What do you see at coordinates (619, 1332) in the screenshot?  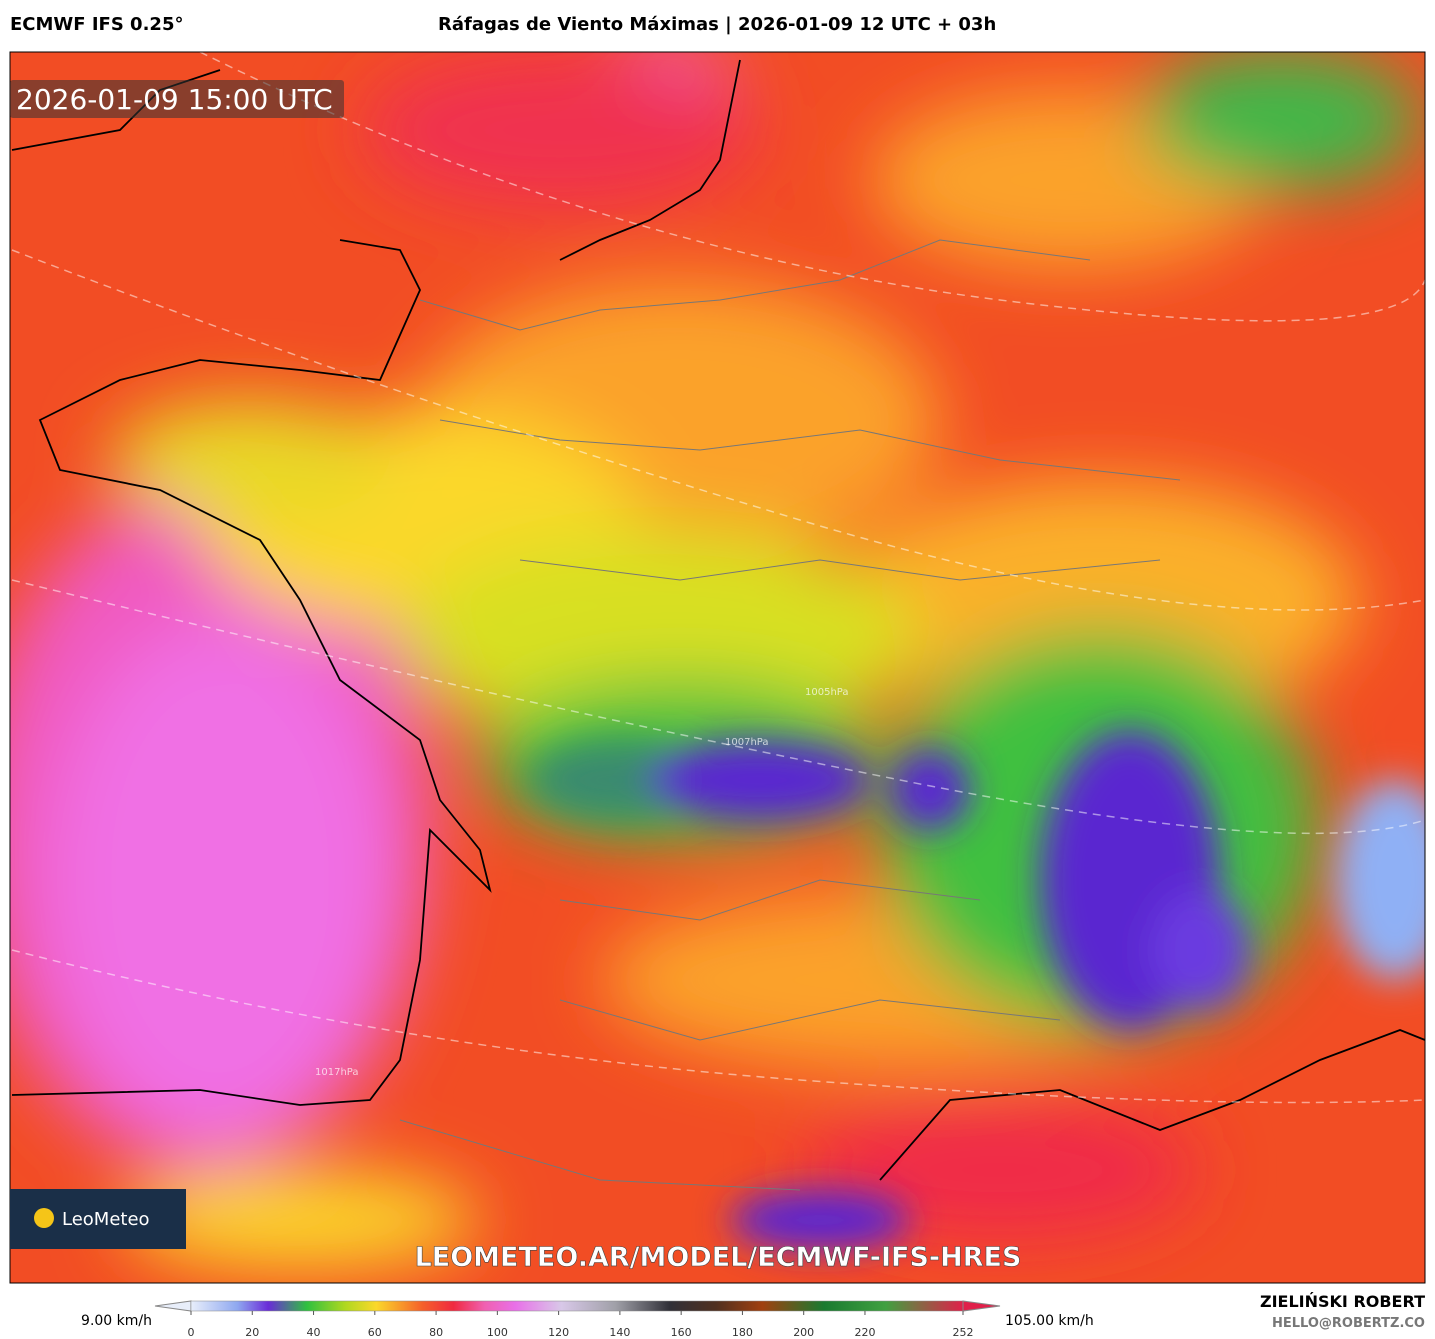 I see `colorbar-tick-label: 140` at bounding box center [619, 1332].